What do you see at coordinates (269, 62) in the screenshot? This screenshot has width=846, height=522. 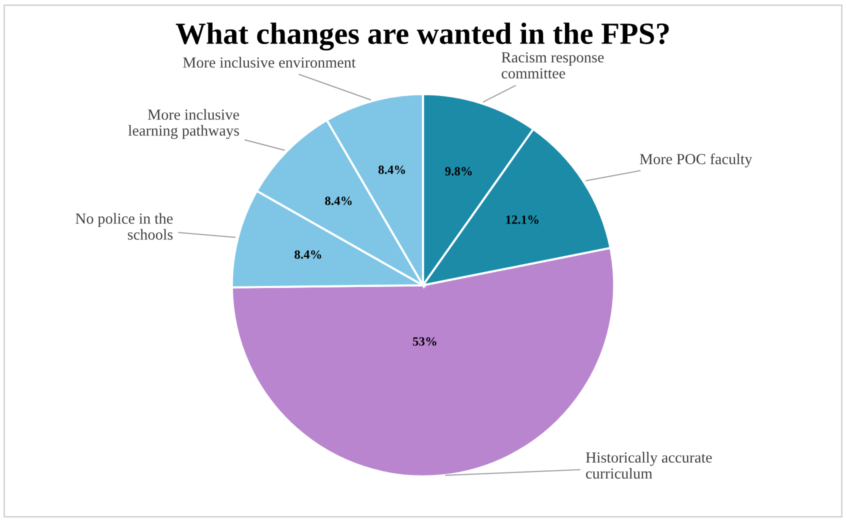 I see `slice-label: More inclusive environment` at bounding box center [269, 62].